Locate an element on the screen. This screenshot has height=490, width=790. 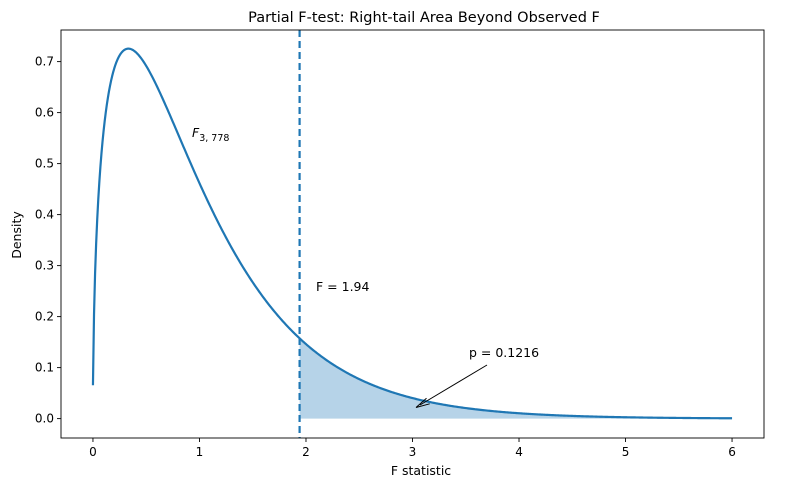
y-axis-label: Density is located at coordinates (16, 235).